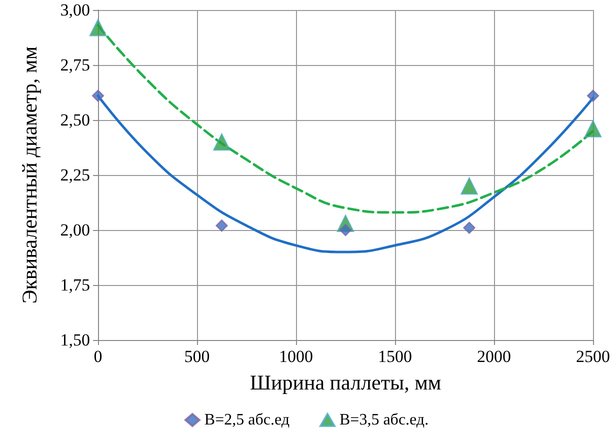  Describe the element at coordinates (593, 356) in the screenshot. I see `x-tick-label: 2500` at that location.